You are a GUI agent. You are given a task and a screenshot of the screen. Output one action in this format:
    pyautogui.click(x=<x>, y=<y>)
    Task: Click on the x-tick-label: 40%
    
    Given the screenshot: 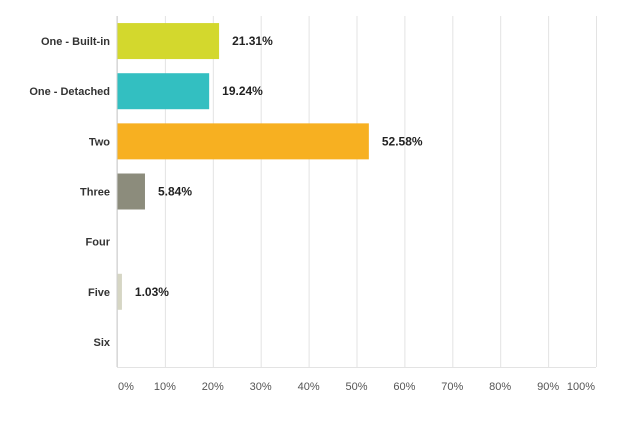 What is the action you would take?
    pyautogui.click(x=309, y=387)
    